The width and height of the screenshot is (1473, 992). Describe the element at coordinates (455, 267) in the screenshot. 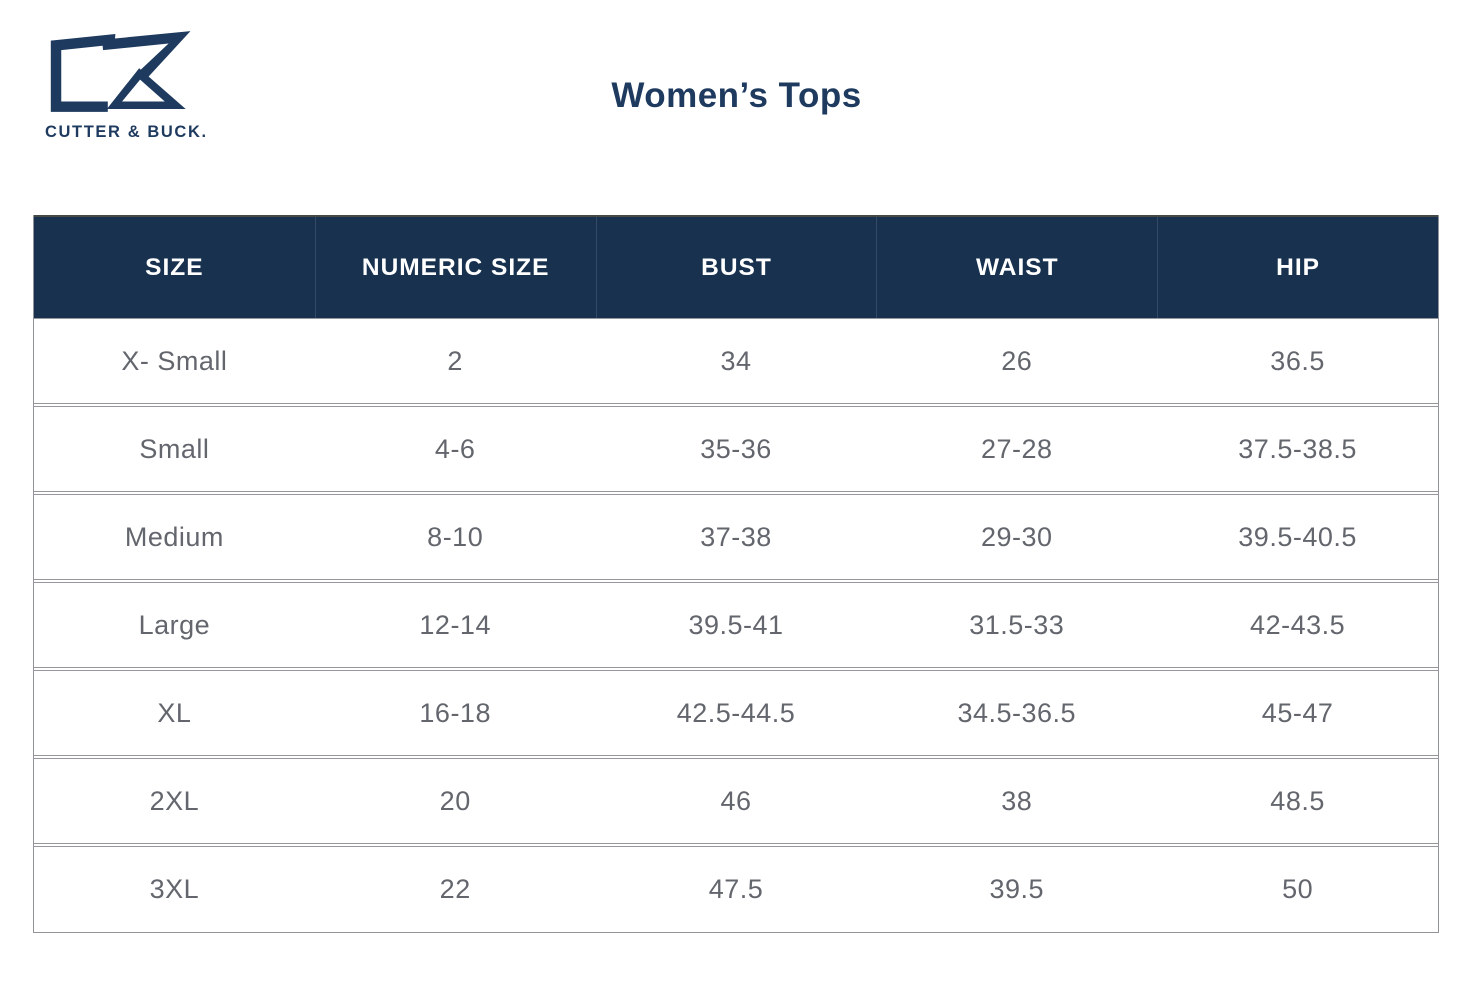

I see `column-header-numeric-size: NUMERIC SIZE` at that location.